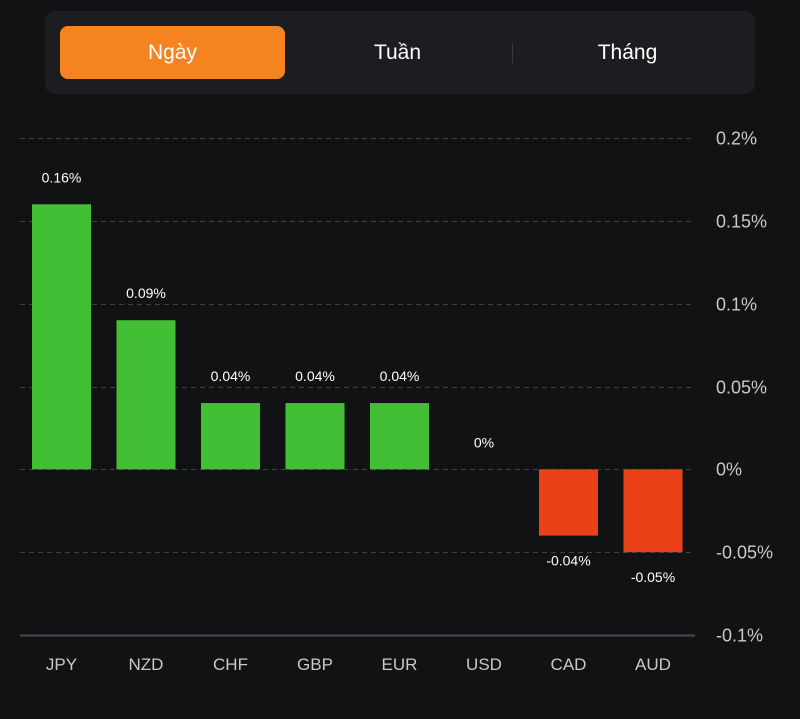 This screenshot has height=719, width=800. I want to click on bar-aud, so click(653, 511).